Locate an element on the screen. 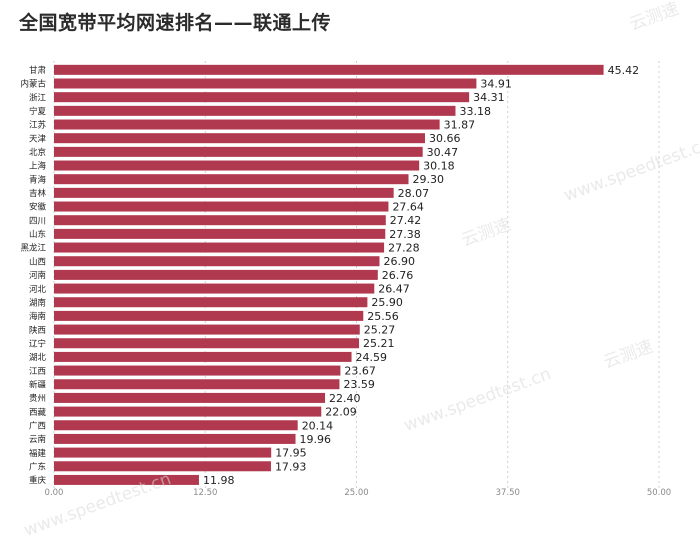 This screenshot has width=700, height=541. category-label: 山西 is located at coordinates (37, 261).